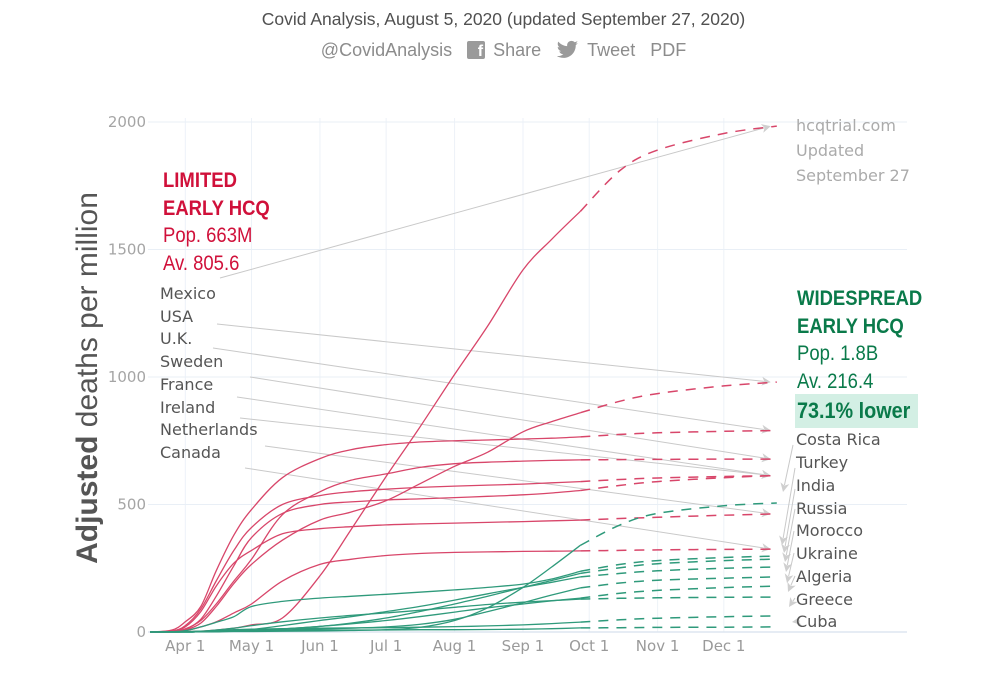 This screenshot has width=987, height=687. Describe the element at coordinates (678, 524) in the screenshot. I see `projection-line-costa-rica` at that location.